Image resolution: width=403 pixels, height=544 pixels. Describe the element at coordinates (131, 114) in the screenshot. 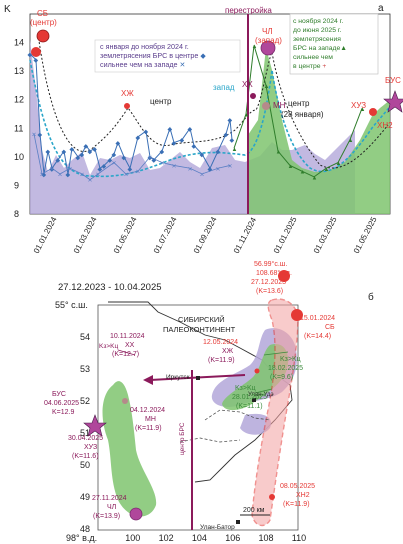

I see `panel-a-center-series` at that location.